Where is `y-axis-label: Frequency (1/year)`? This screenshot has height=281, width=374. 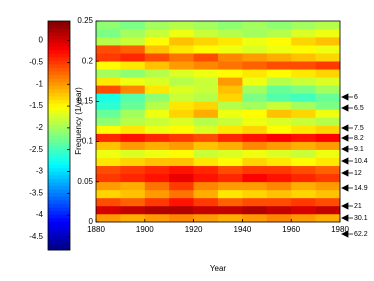 y-axis-label: Frequency (1/year) is located at coordinates (78, 121).